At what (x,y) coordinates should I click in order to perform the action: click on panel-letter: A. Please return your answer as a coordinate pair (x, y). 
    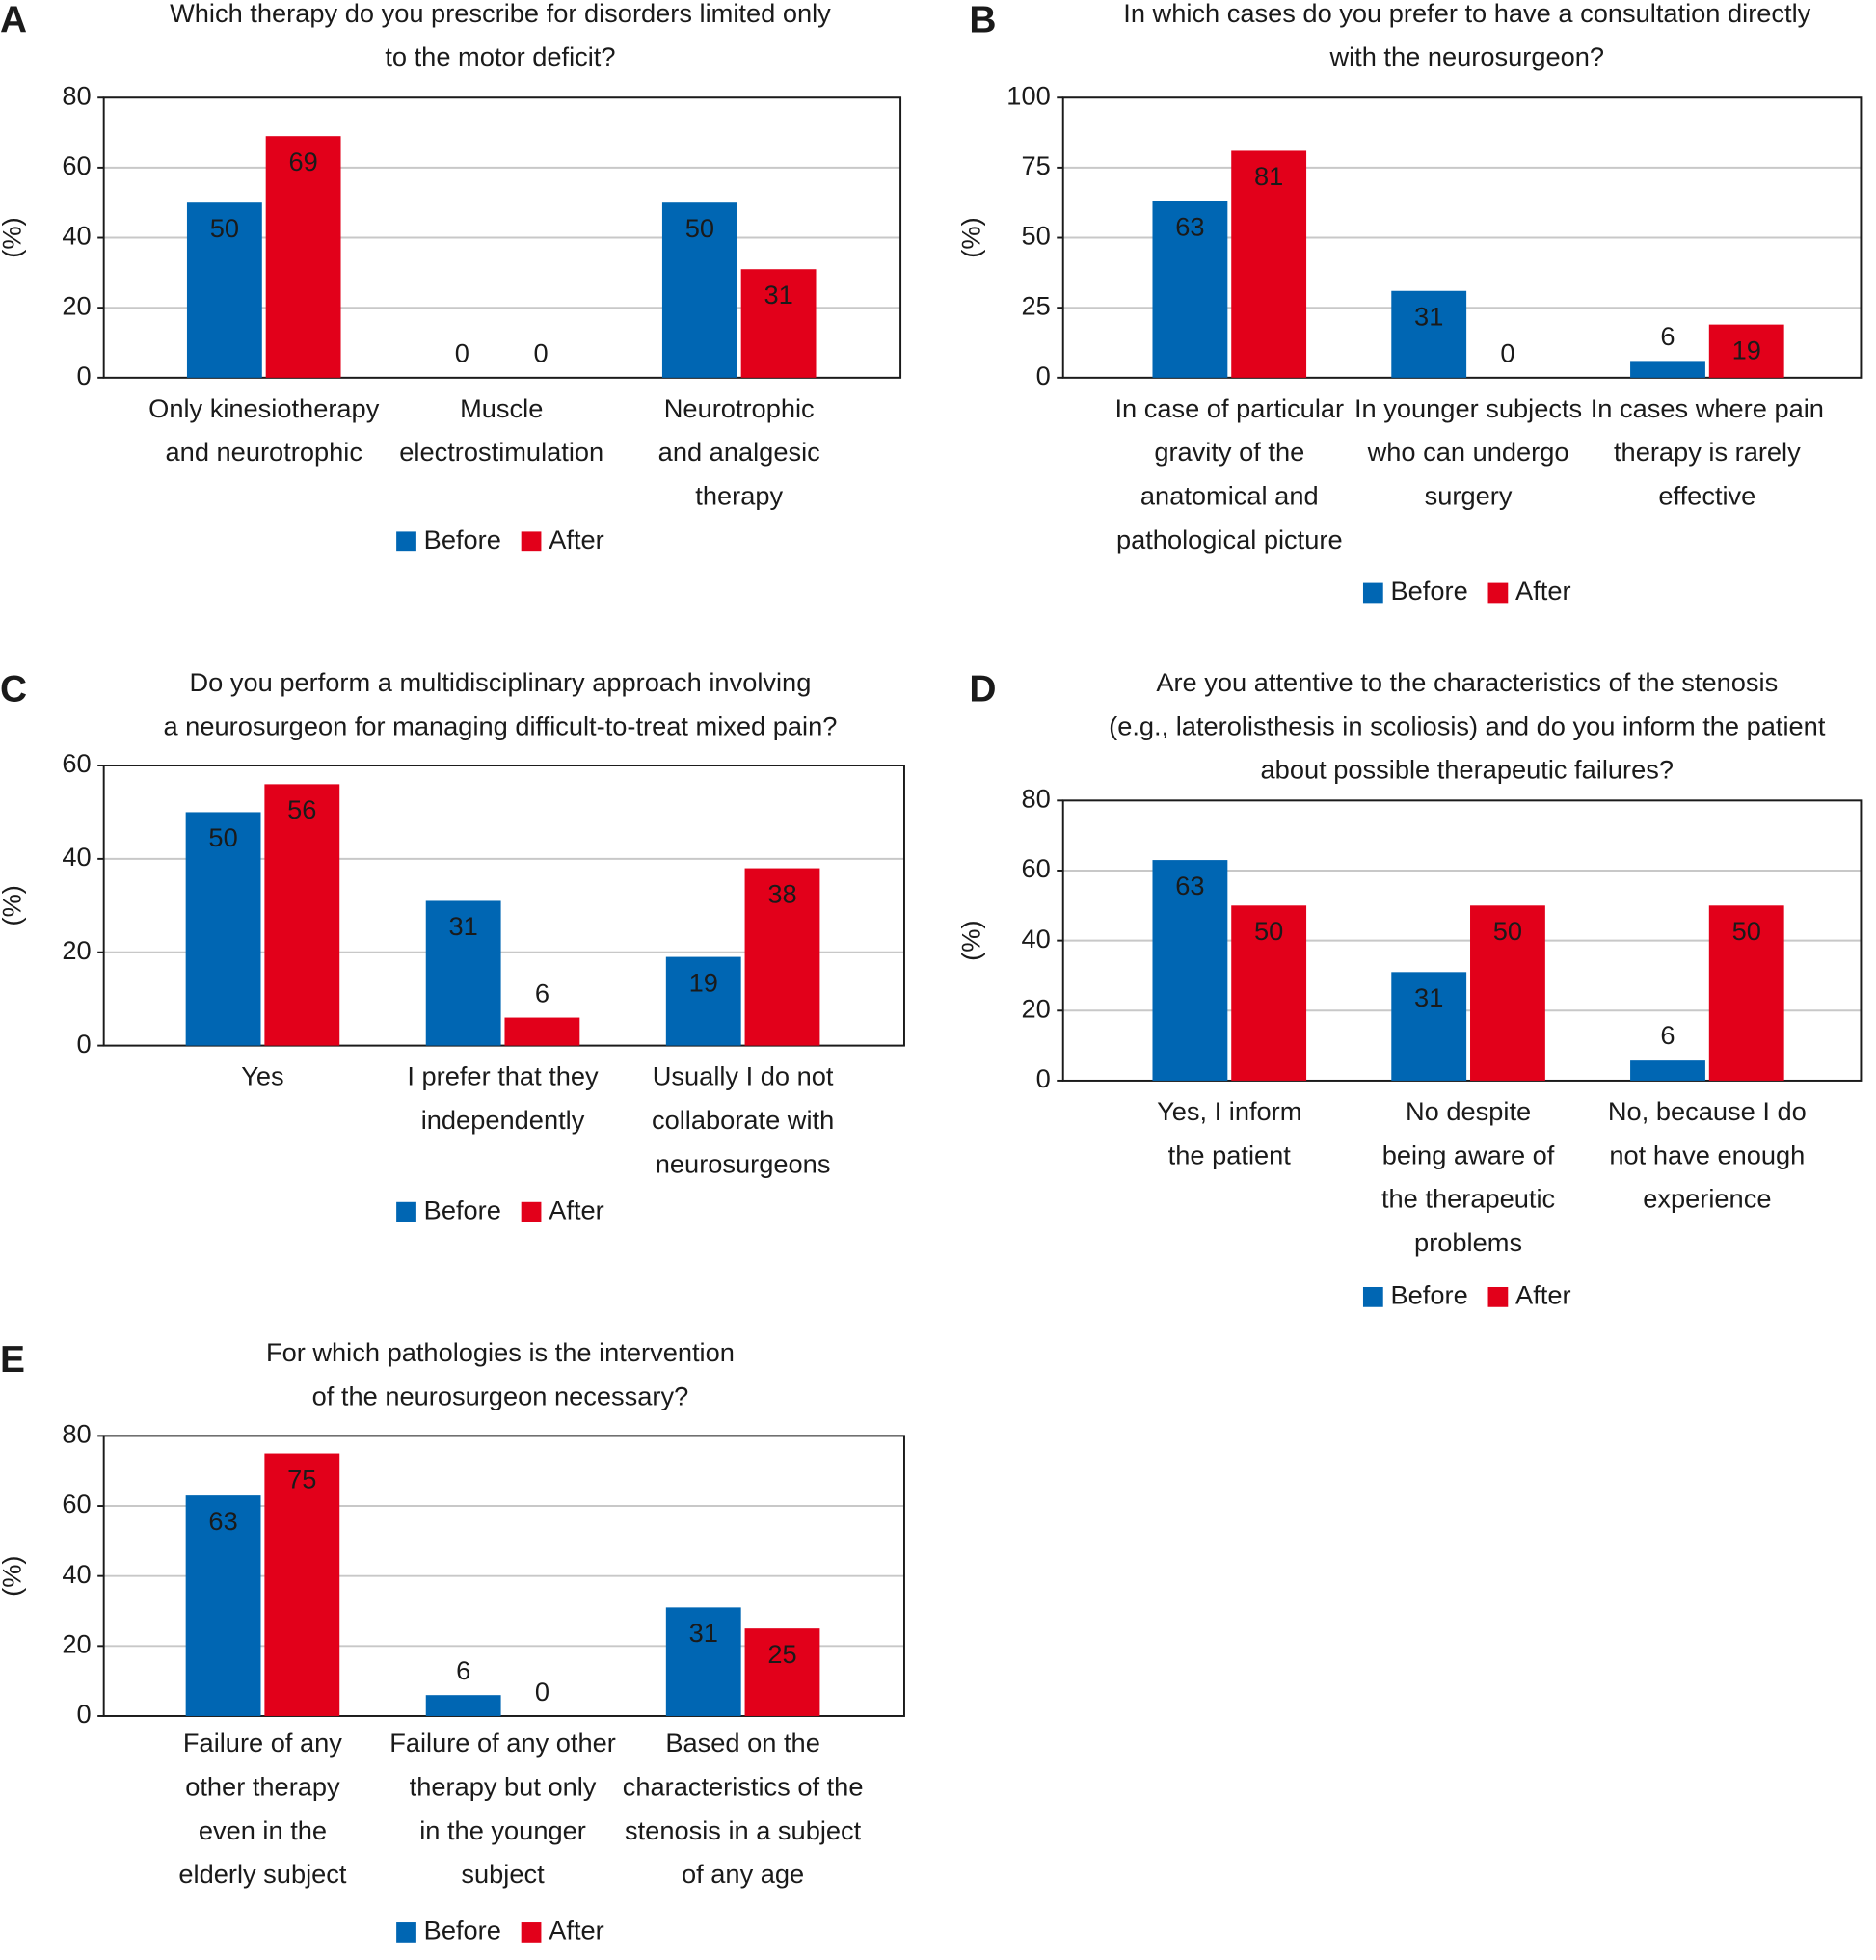
    Looking at the image, I should click on (13, 20).